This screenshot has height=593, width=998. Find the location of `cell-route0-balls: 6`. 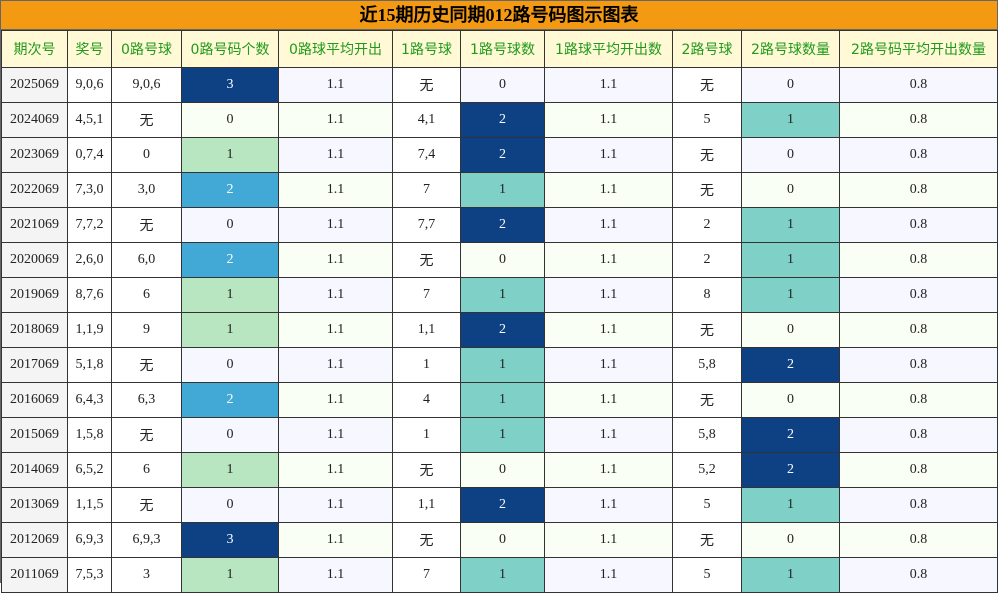

cell-route0-balls: 6 is located at coordinates (146, 295).